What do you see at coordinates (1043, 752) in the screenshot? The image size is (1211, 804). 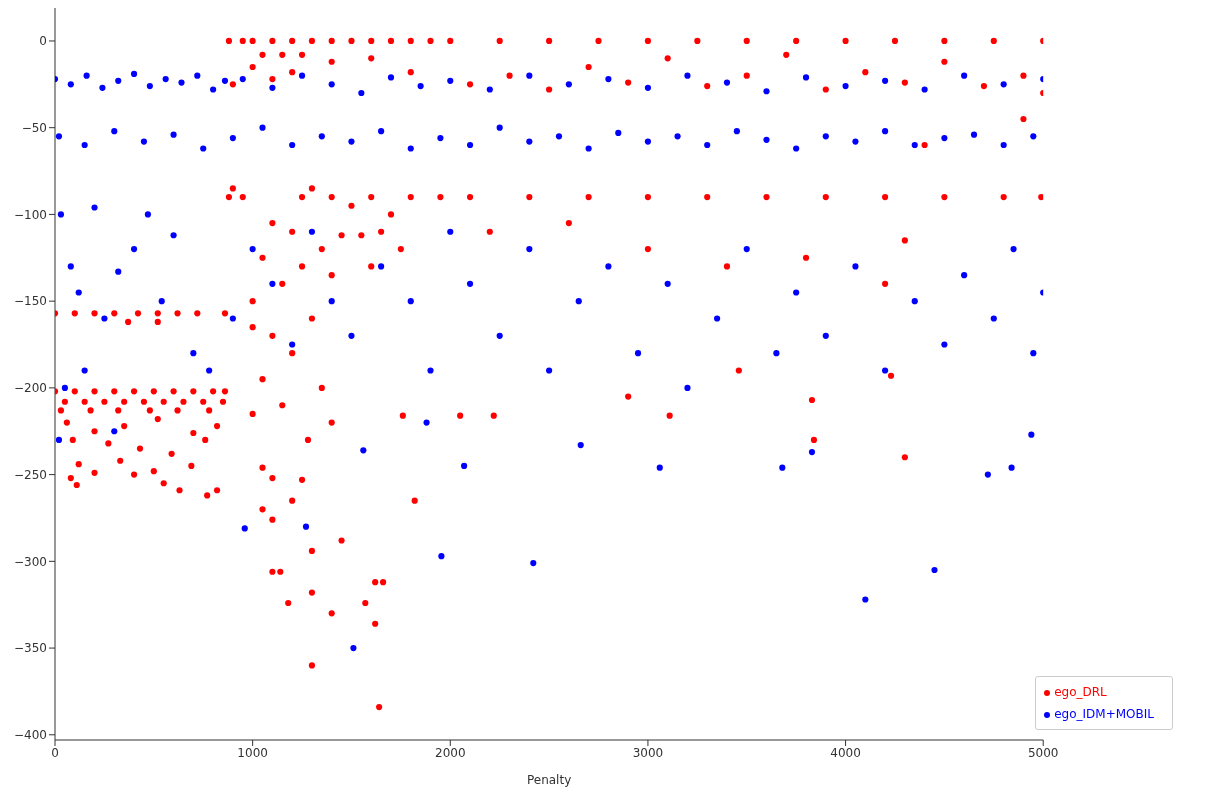 I see `x-tick-label: 5000` at bounding box center [1043, 752].